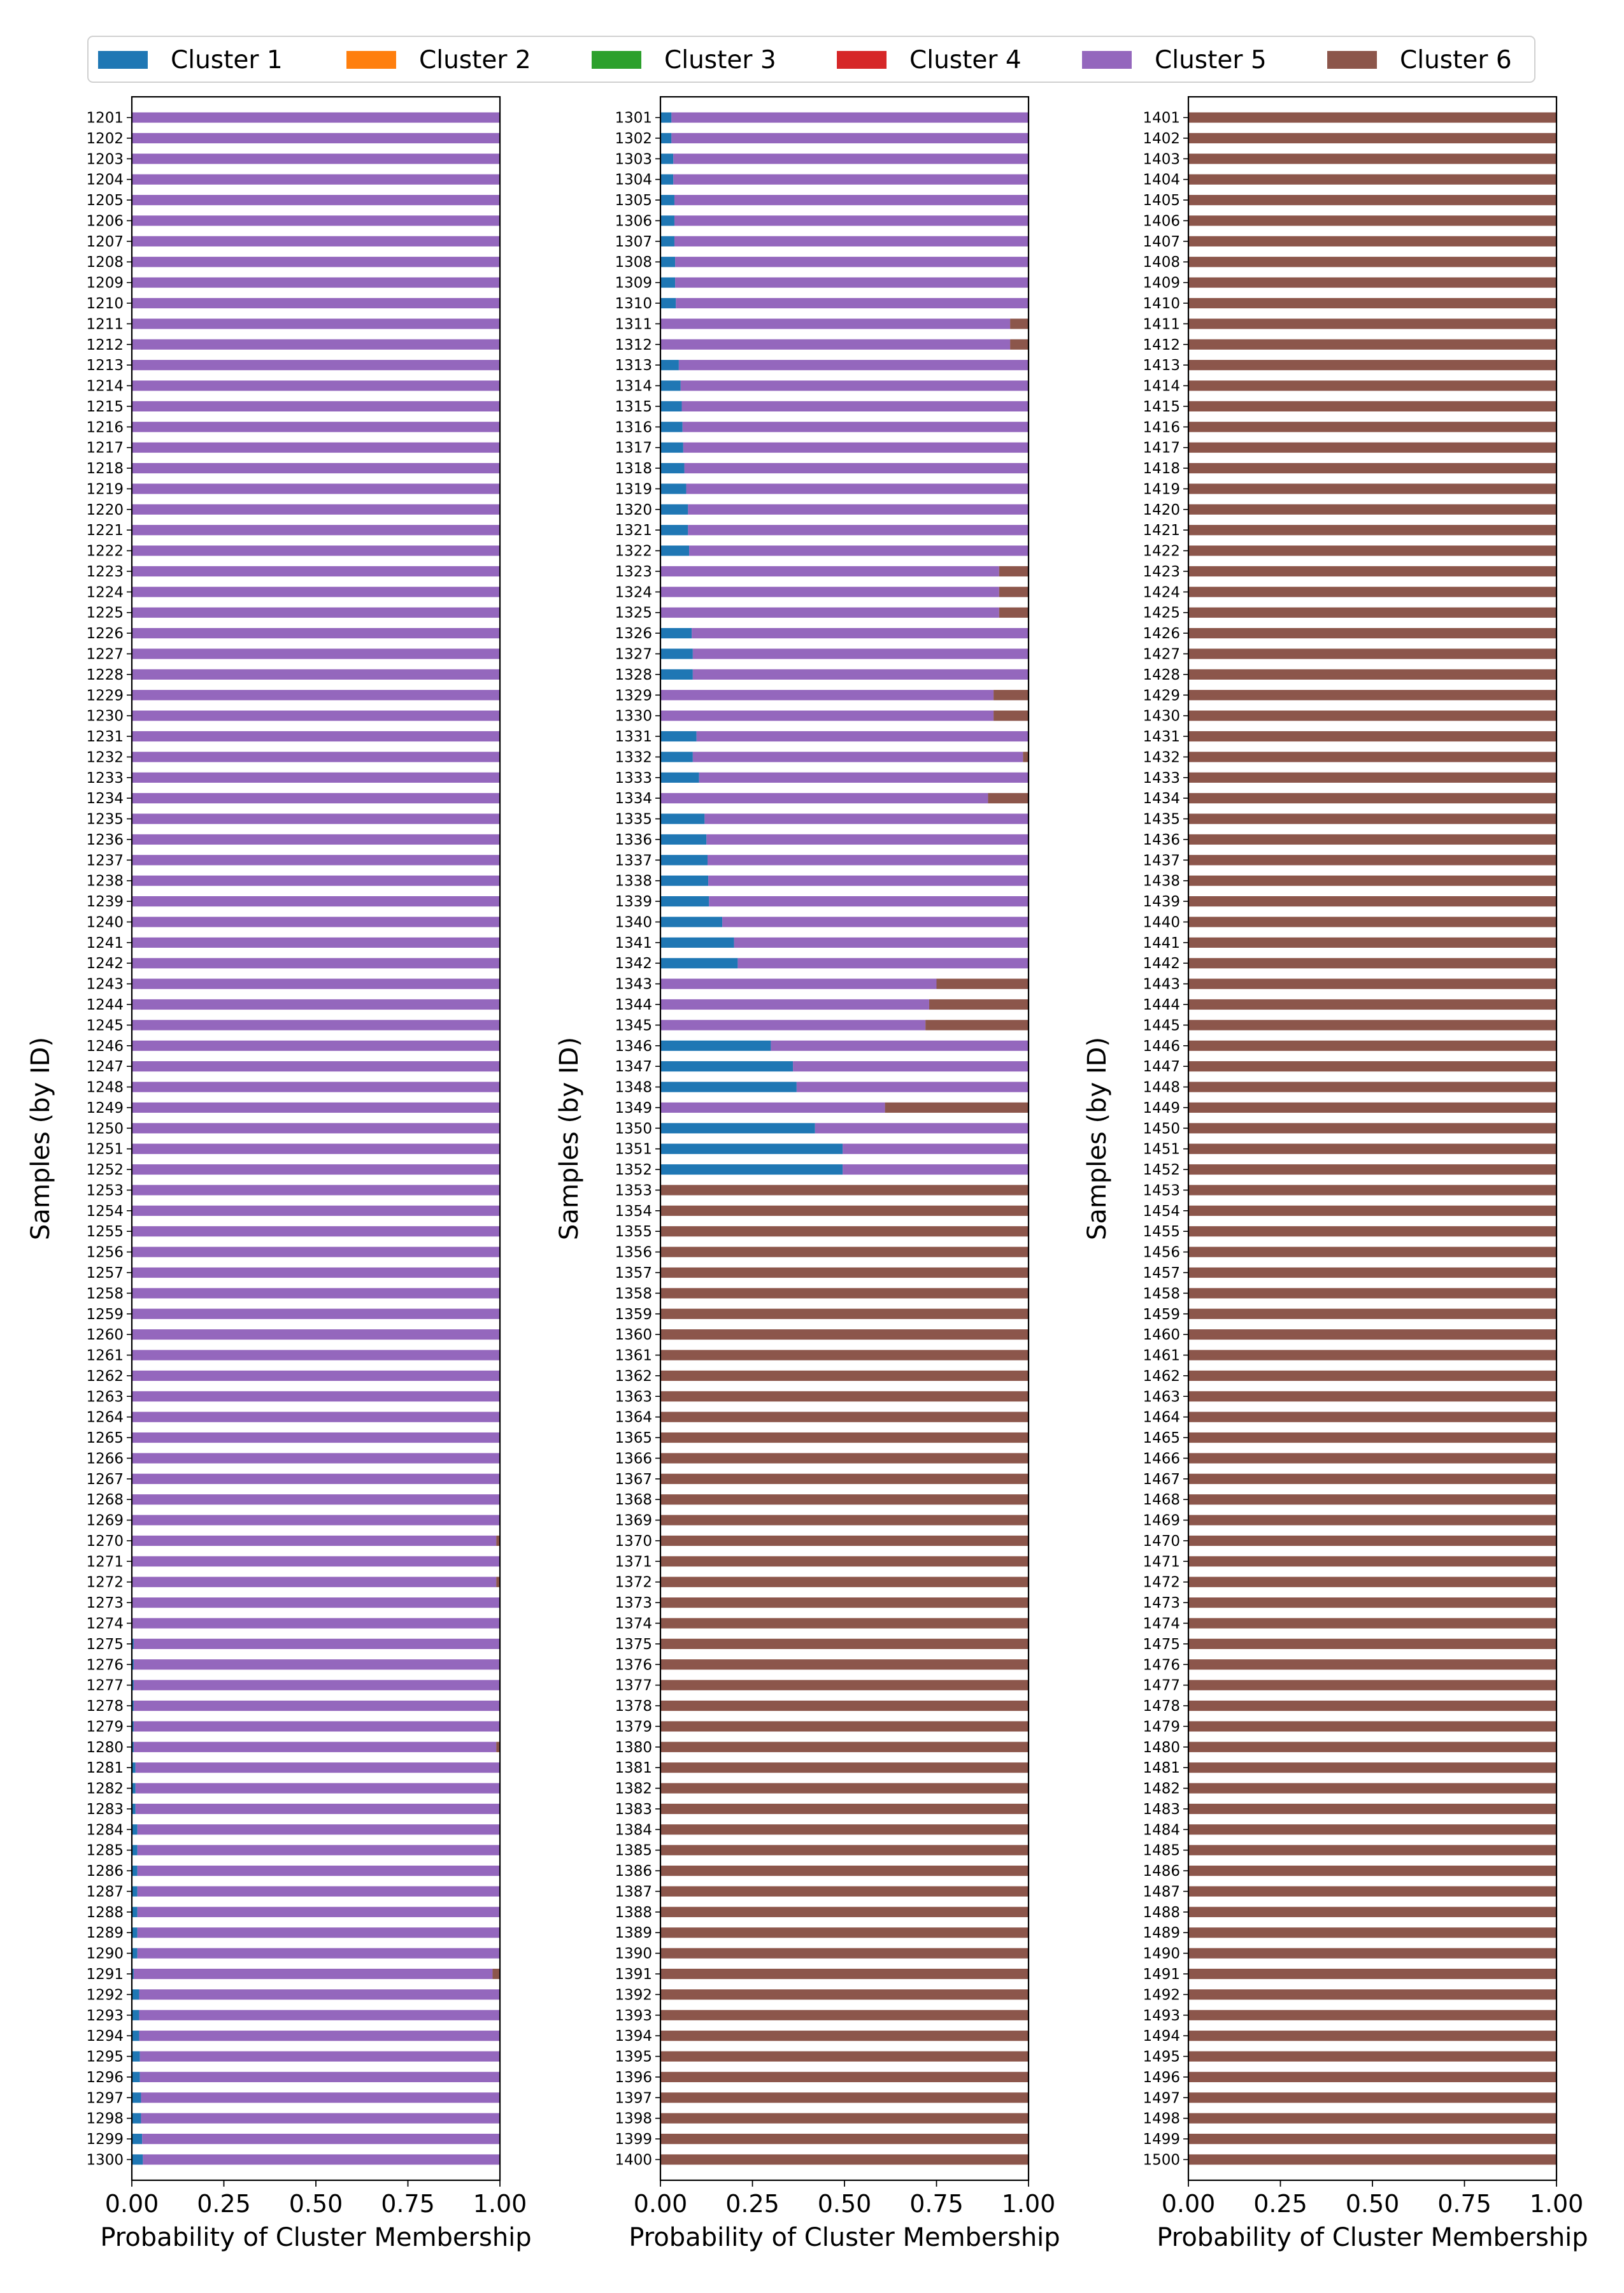  Describe the element at coordinates (851, 159) in the screenshot. I see `bar-segment-1303-s2` at that location.